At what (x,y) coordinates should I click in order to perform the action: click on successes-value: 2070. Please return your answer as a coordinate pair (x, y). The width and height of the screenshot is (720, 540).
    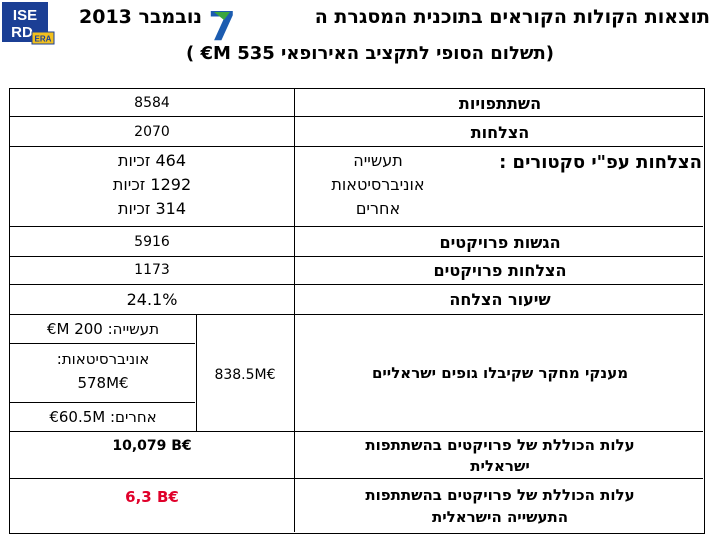
    Looking at the image, I should click on (152, 132).